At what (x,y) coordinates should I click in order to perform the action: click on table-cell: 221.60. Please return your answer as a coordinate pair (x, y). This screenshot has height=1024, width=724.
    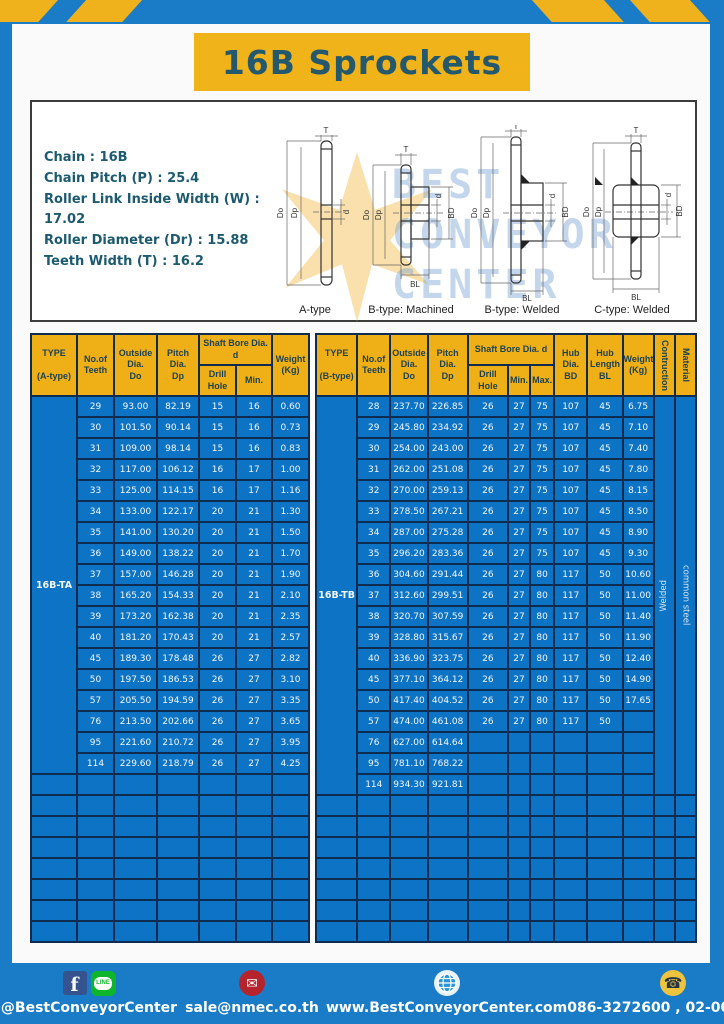
    Looking at the image, I should click on (135, 742).